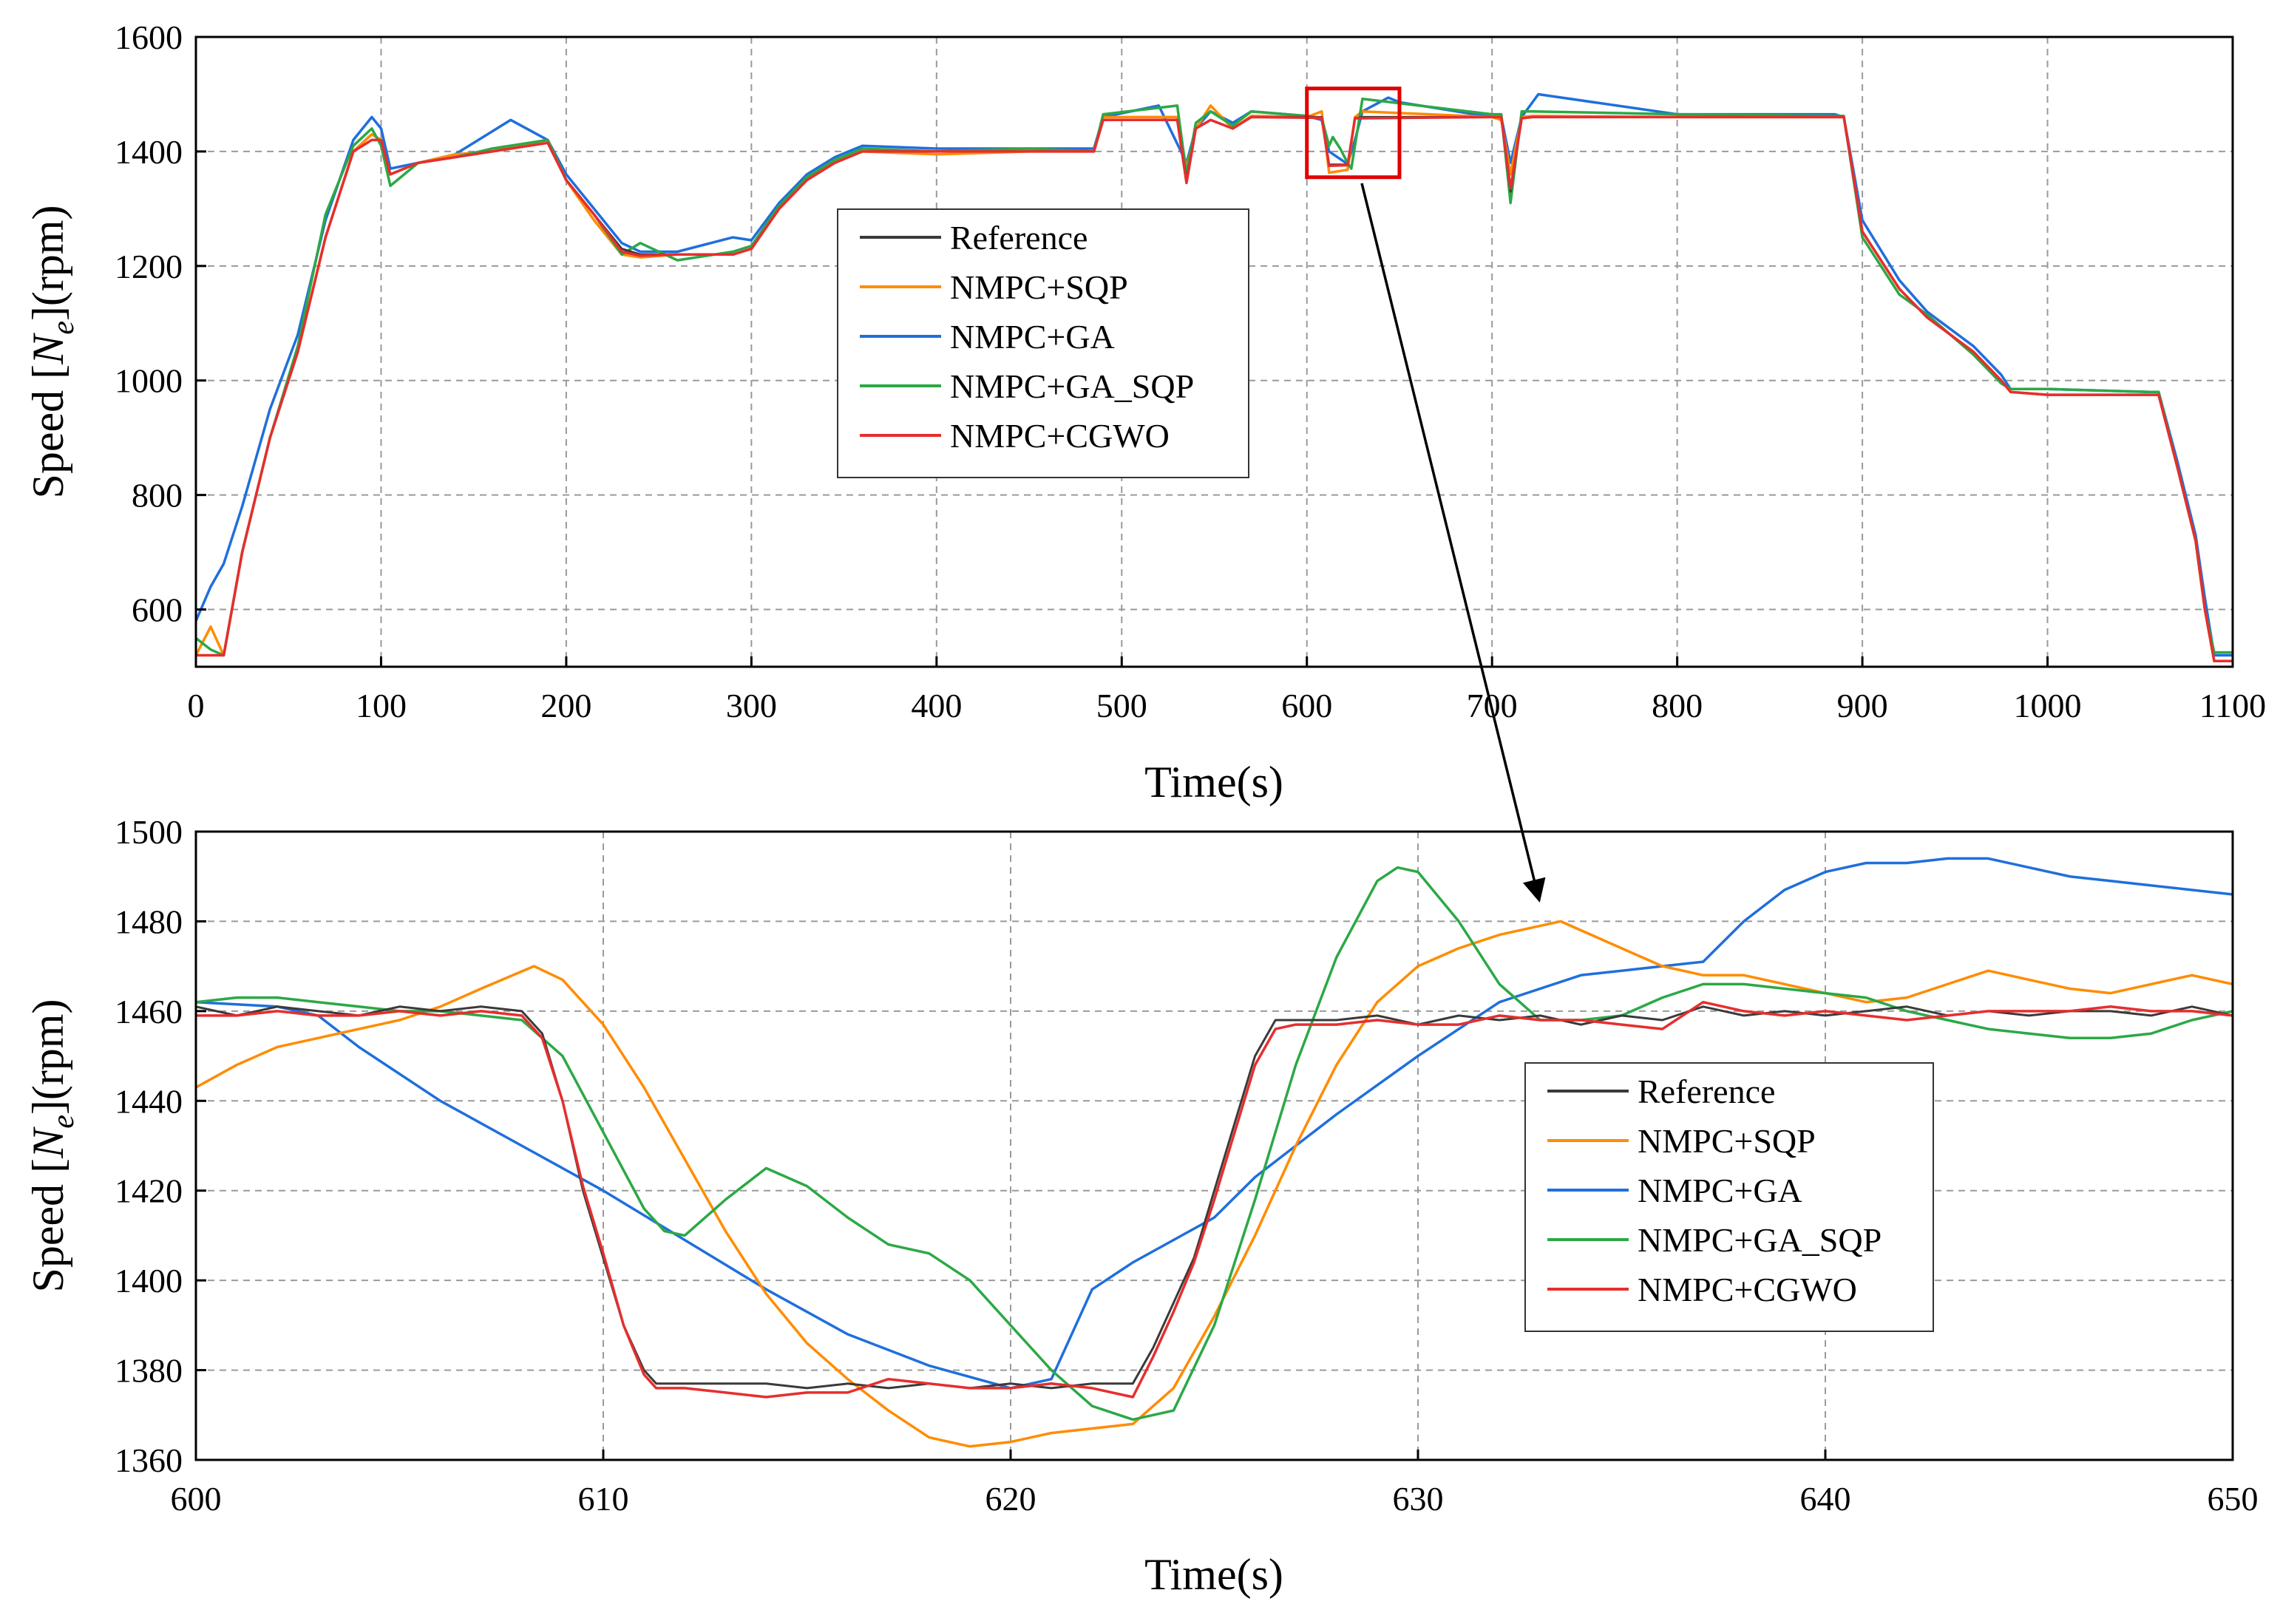 This screenshot has height=1624, width=2280. What do you see at coordinates (149, 832) in the screenshot?
I see `y-tick-label: 1500` at bounding box center [149, 832].